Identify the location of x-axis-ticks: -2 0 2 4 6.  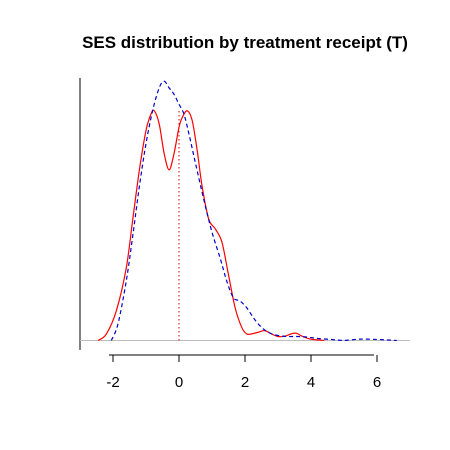
(243, 373).